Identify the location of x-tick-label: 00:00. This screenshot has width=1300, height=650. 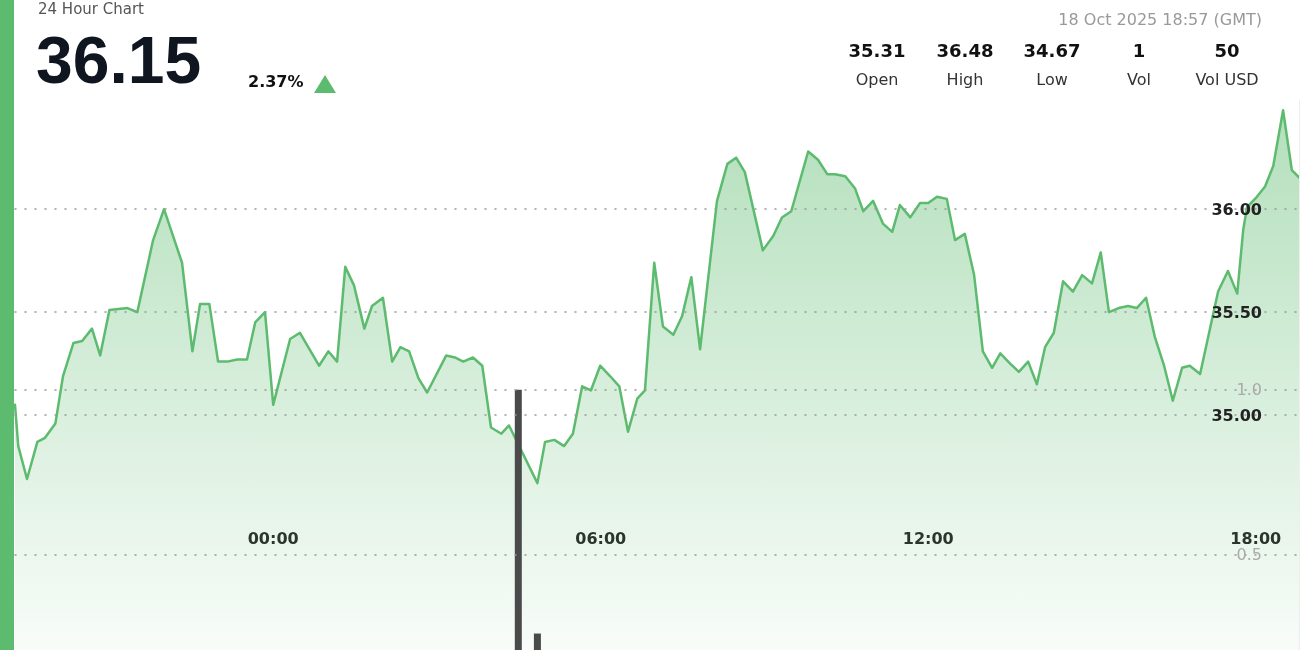
(273, 538).